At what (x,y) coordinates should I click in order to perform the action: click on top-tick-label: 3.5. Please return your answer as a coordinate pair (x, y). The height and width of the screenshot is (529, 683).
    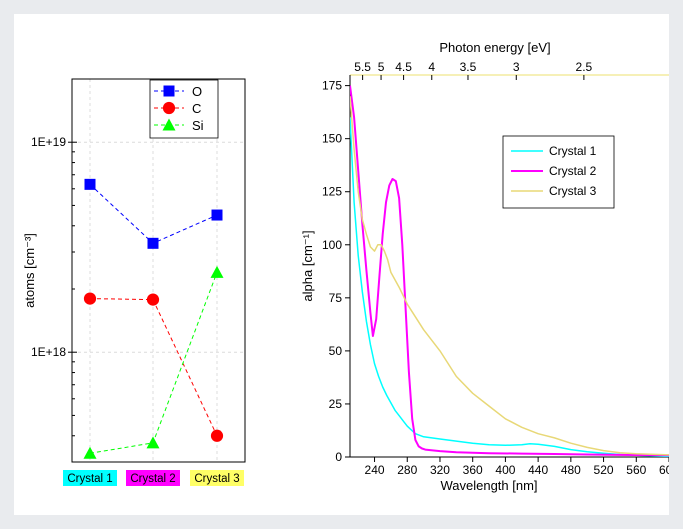
    Looking at the image, I should click on (468, 67).